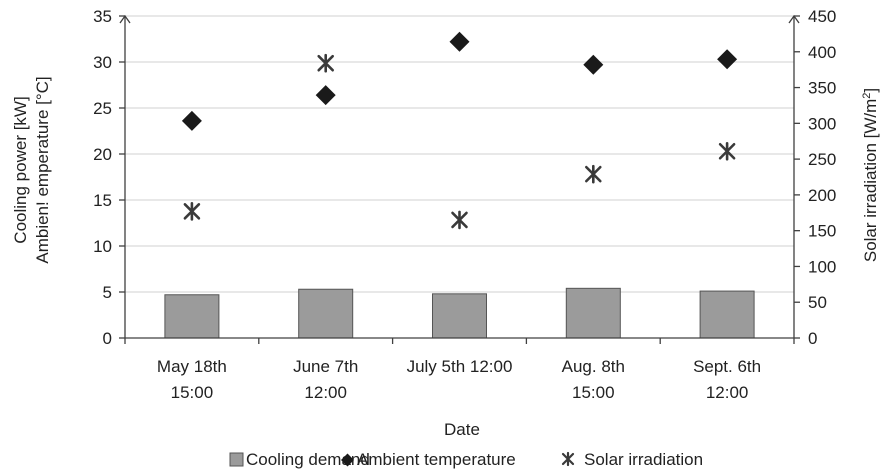 The image size is (893, 475). What do you see at coordinates (822, 88) in the screenshot?
I see `right-tick-label: 350` at bounding box center [822, 88].